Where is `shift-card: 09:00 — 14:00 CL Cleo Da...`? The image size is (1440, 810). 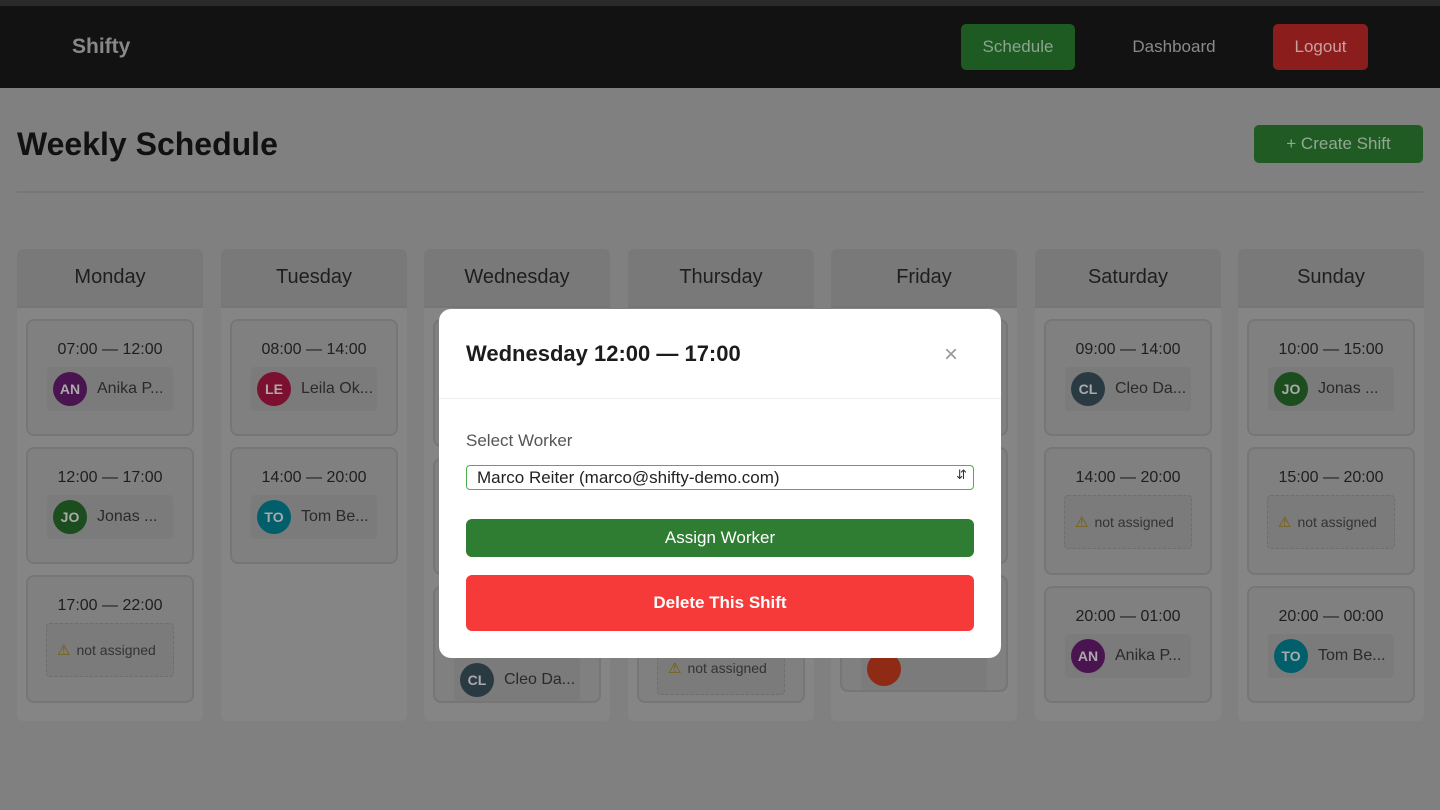
shift-card: 09:00 — 14:00 CL Cleo Da... is located at coordinates (1128, 377).